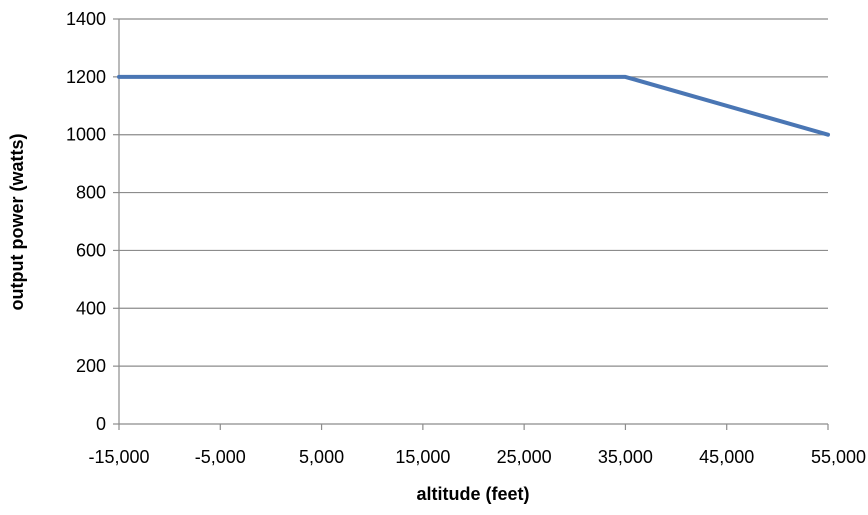 This screenshot has height=515, width=868. Describe the element at coordinates (91, 366) in the screenshot. I see `y-tick-label: 200` at that location.